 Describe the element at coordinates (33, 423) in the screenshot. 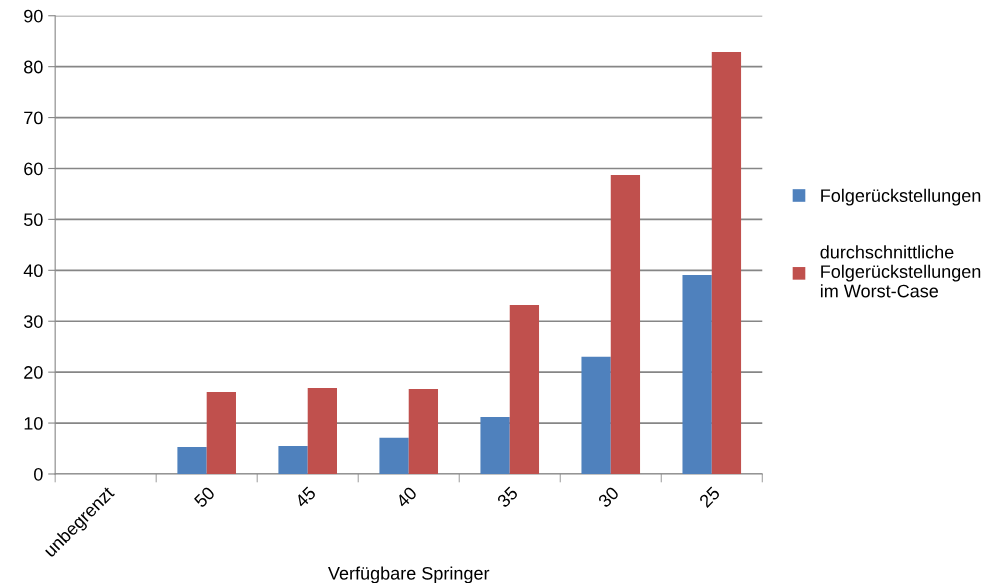

I see `y-tick-label: 10` at that location.